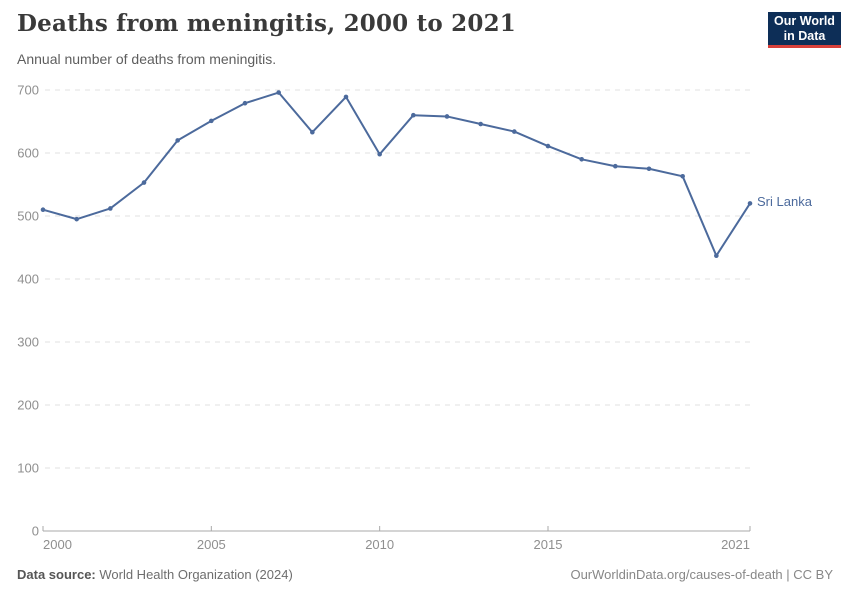  I want to click on svg-text: 2005, so click(211, 544).